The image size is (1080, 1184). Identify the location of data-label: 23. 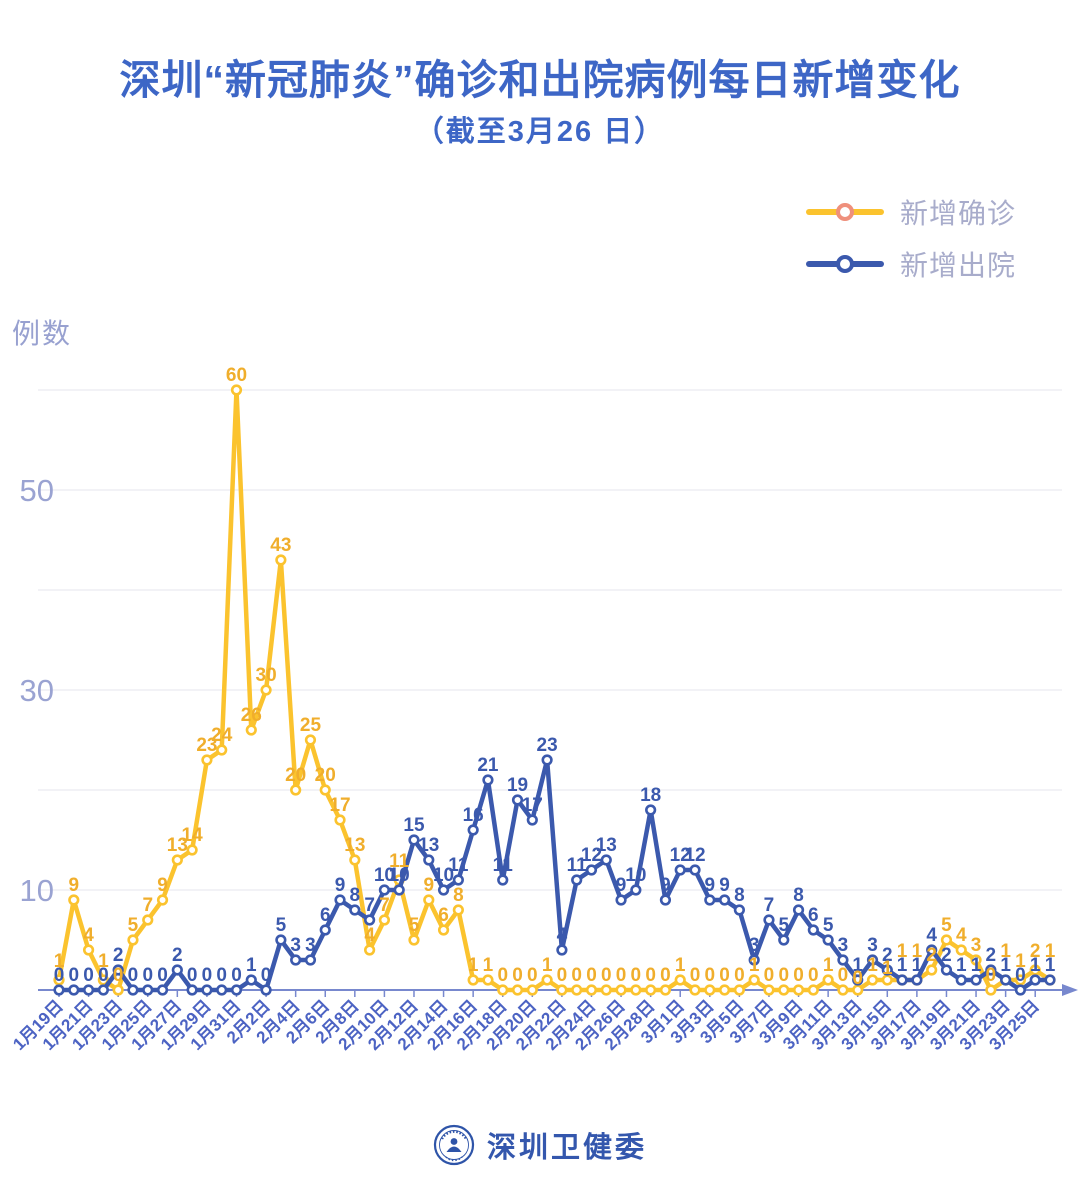
(206, 745).